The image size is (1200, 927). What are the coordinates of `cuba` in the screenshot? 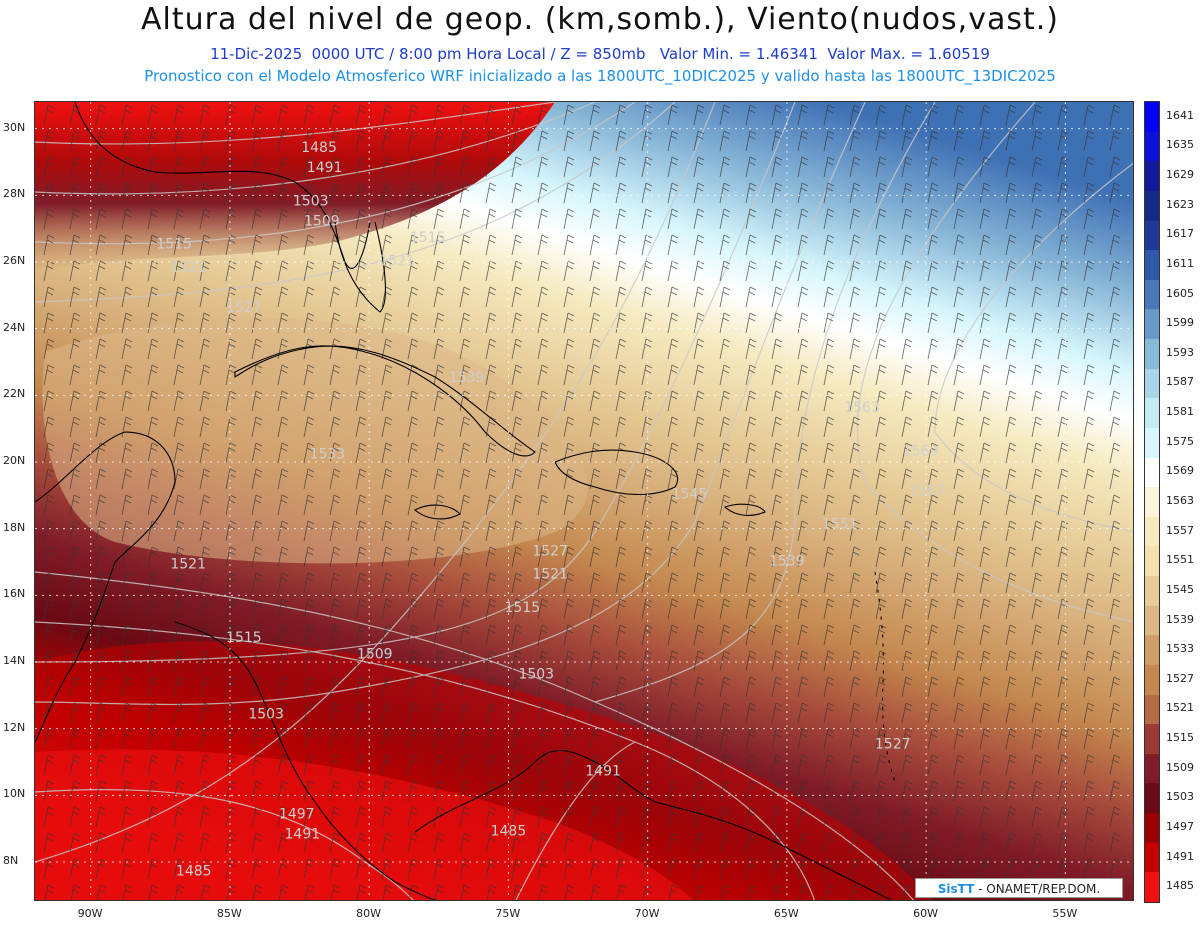 It's located at (385, 401).